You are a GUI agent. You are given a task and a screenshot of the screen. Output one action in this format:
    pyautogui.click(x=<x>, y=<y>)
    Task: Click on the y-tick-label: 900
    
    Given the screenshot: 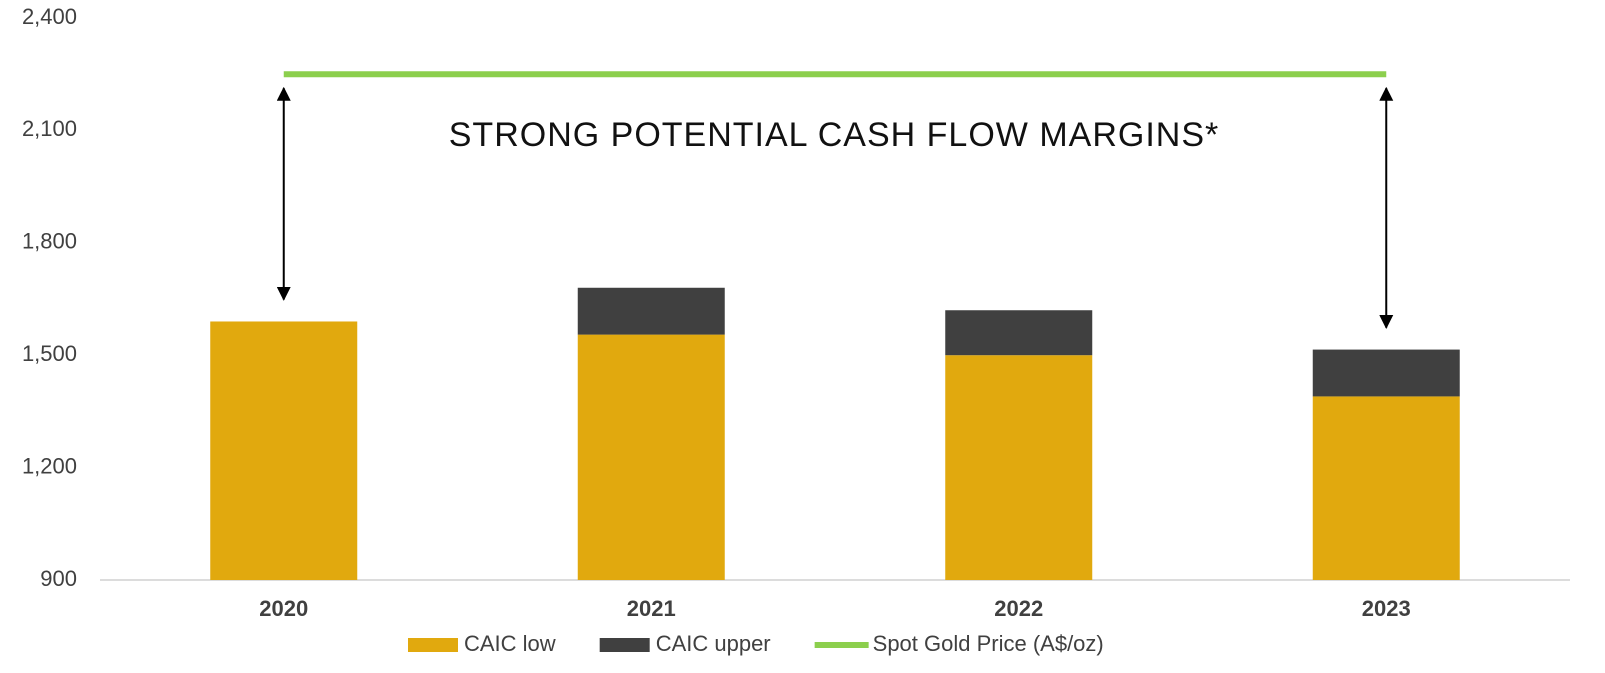 What is the action you would take?
    pyautogui.click(x=58, y=578)
    